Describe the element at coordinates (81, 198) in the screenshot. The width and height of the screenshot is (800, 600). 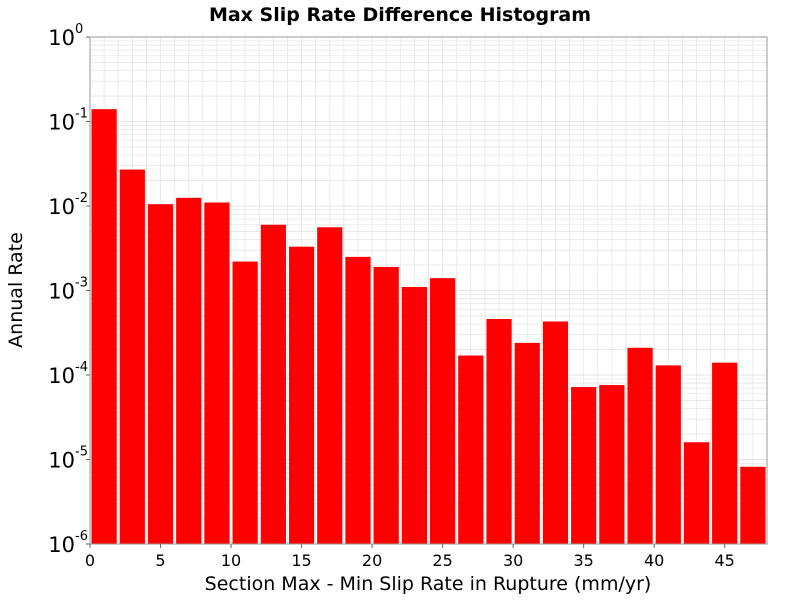
I see `y-tick-exponent: -2` at that location.